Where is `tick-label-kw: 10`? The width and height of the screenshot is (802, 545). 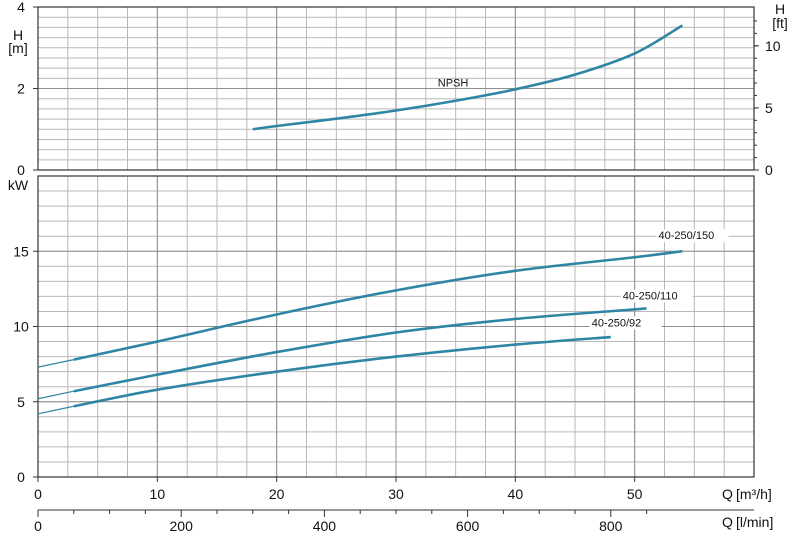 tick-label-kw: 10 is located at coordinates (21, 327).